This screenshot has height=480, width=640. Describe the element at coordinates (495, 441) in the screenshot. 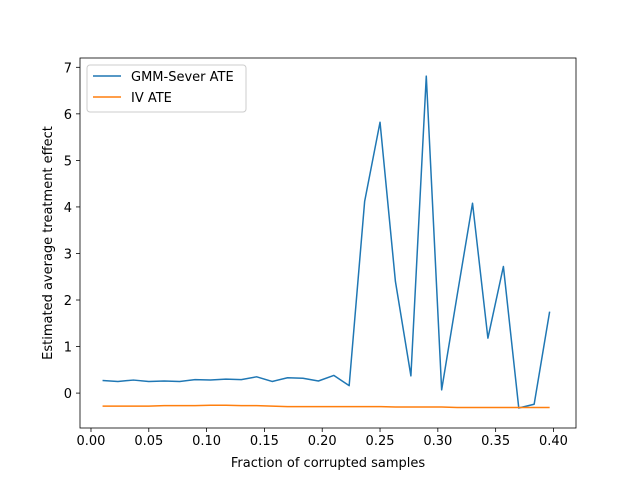

I see `x-tick-label: 0.35` at that location.